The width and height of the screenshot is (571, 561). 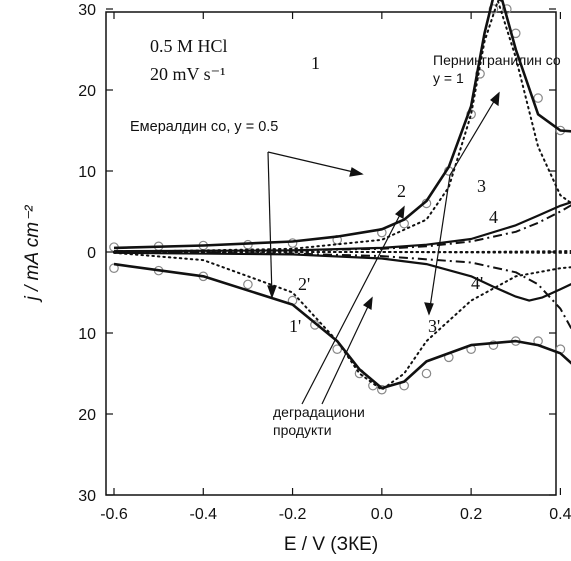 What do you see at coordinates (399, 212) in the screenshot?
I see `arrow-degradation-up-head` at bounding box center [399, 212].